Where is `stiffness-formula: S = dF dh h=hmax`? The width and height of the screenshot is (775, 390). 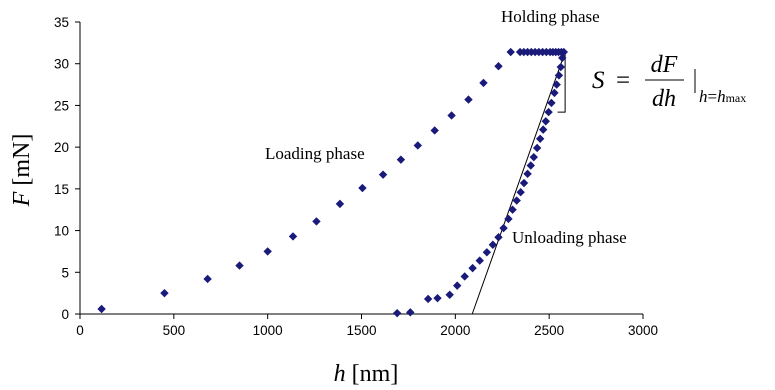
stiffness-formula: S = dF dh h=hmax is located at coordinates (669, 82).